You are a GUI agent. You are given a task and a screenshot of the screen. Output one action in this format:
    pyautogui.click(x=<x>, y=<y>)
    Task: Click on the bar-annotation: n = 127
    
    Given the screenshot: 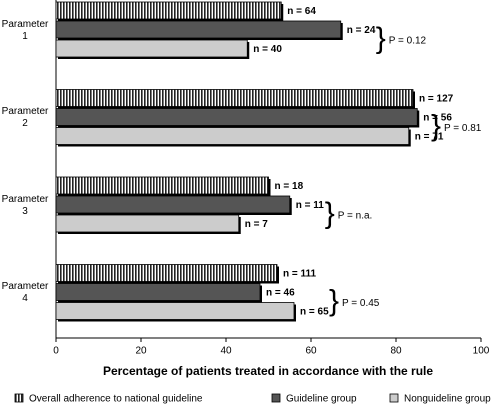 What is the action you would take?
    pyautogui.click(x=436, y=99)
    